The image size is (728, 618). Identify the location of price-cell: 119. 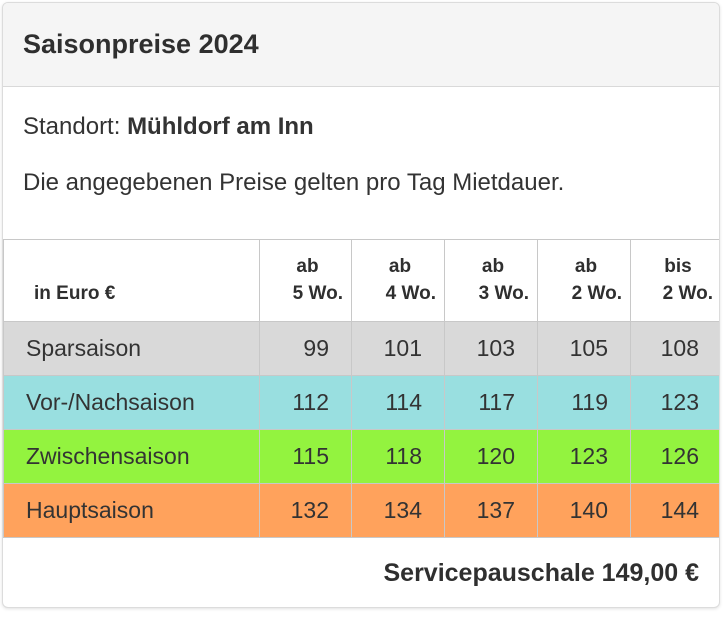
(584, 402).